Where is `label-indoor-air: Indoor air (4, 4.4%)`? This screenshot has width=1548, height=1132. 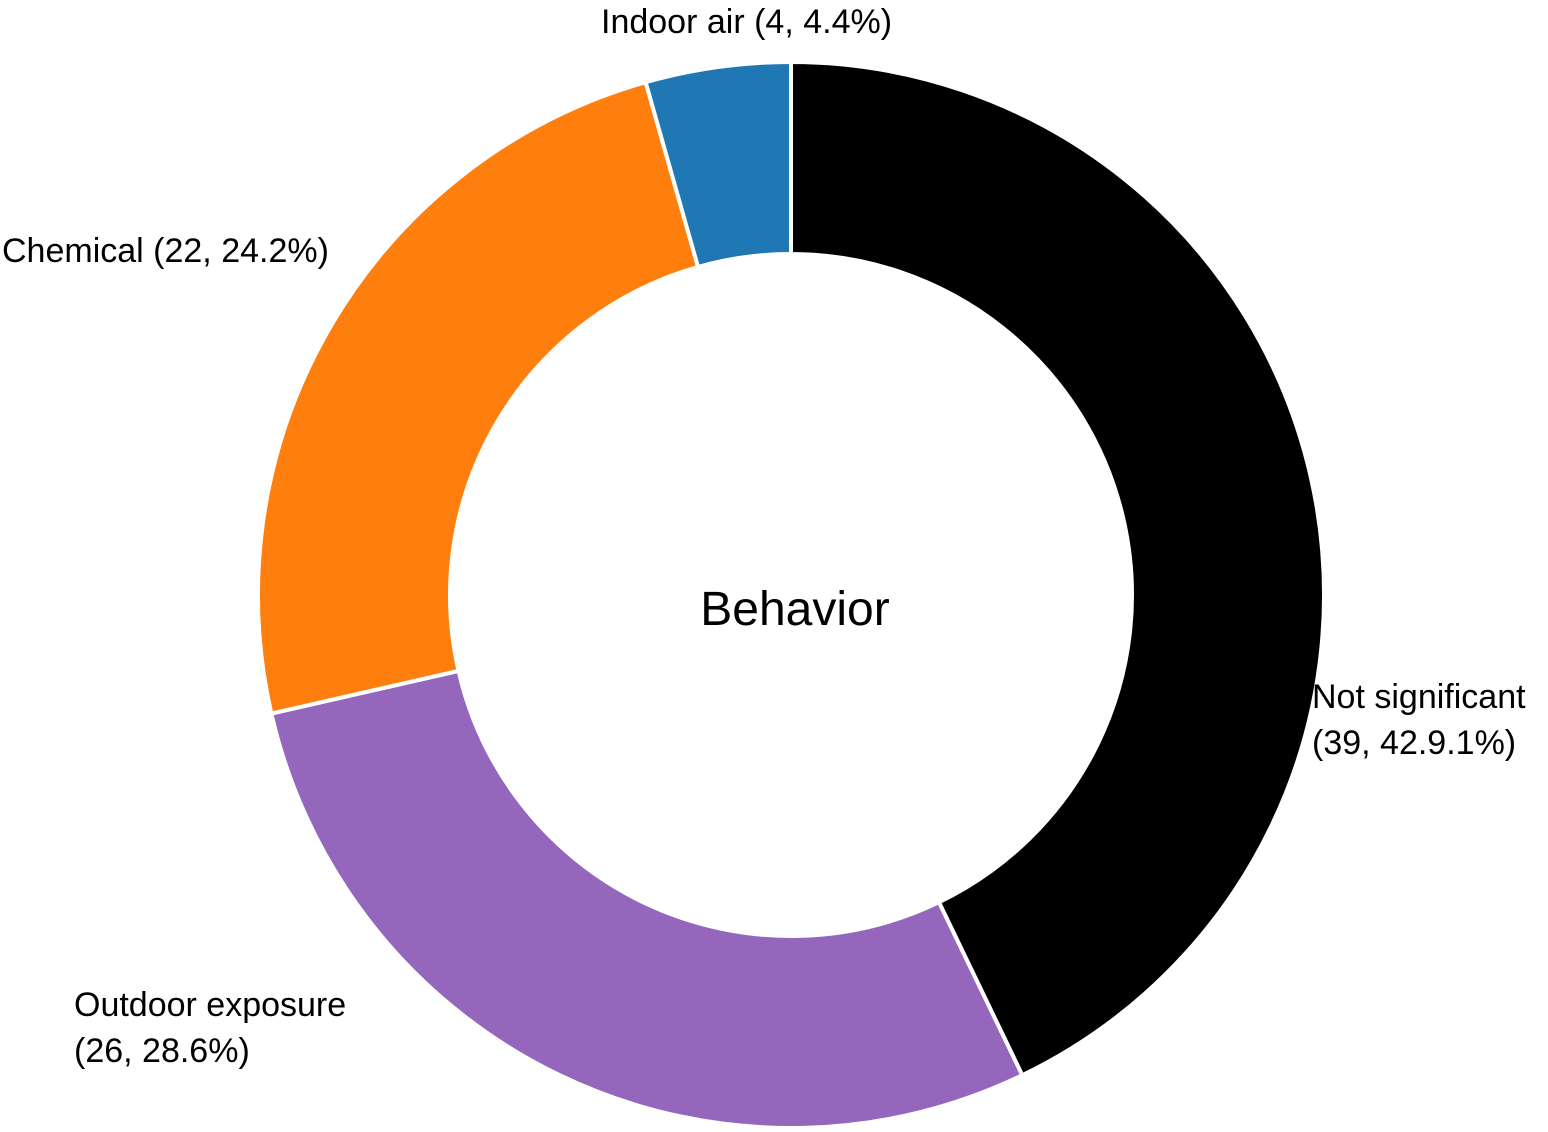
label-indoor-air: Indoor air (4, 4.4%) is located at coordinates (746, 22).